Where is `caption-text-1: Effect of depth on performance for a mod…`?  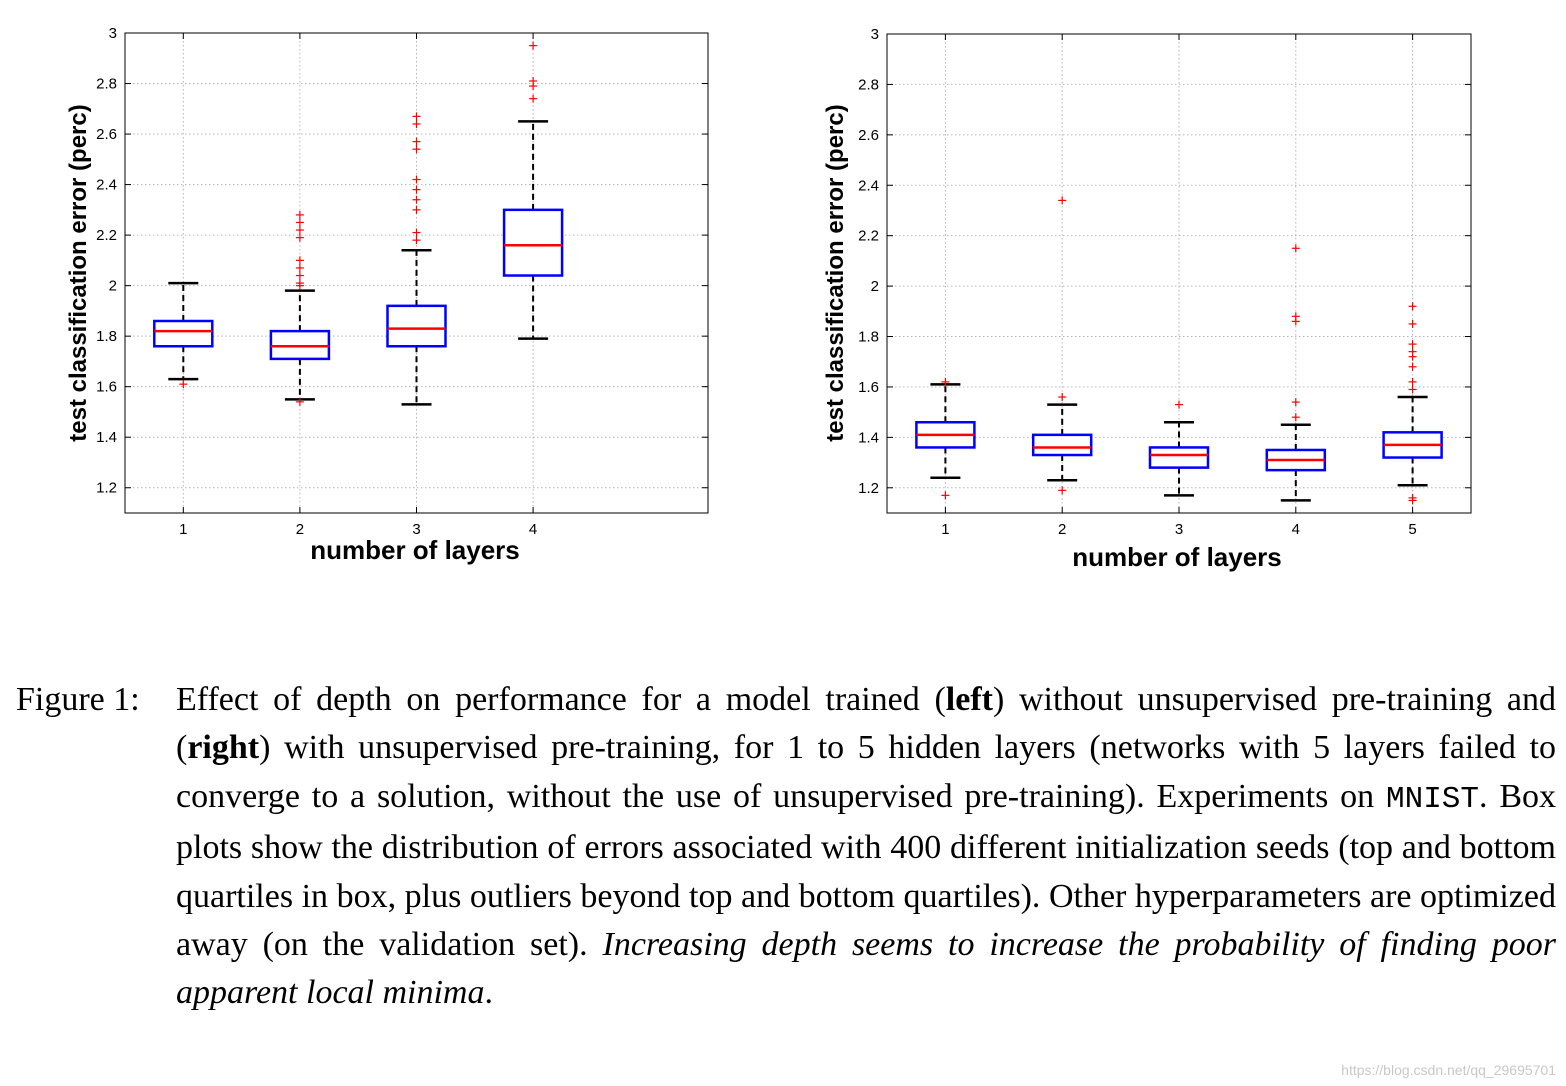 caption-text-1: Effect of depth on performance for a mod… is located at coordinates (561, 699).